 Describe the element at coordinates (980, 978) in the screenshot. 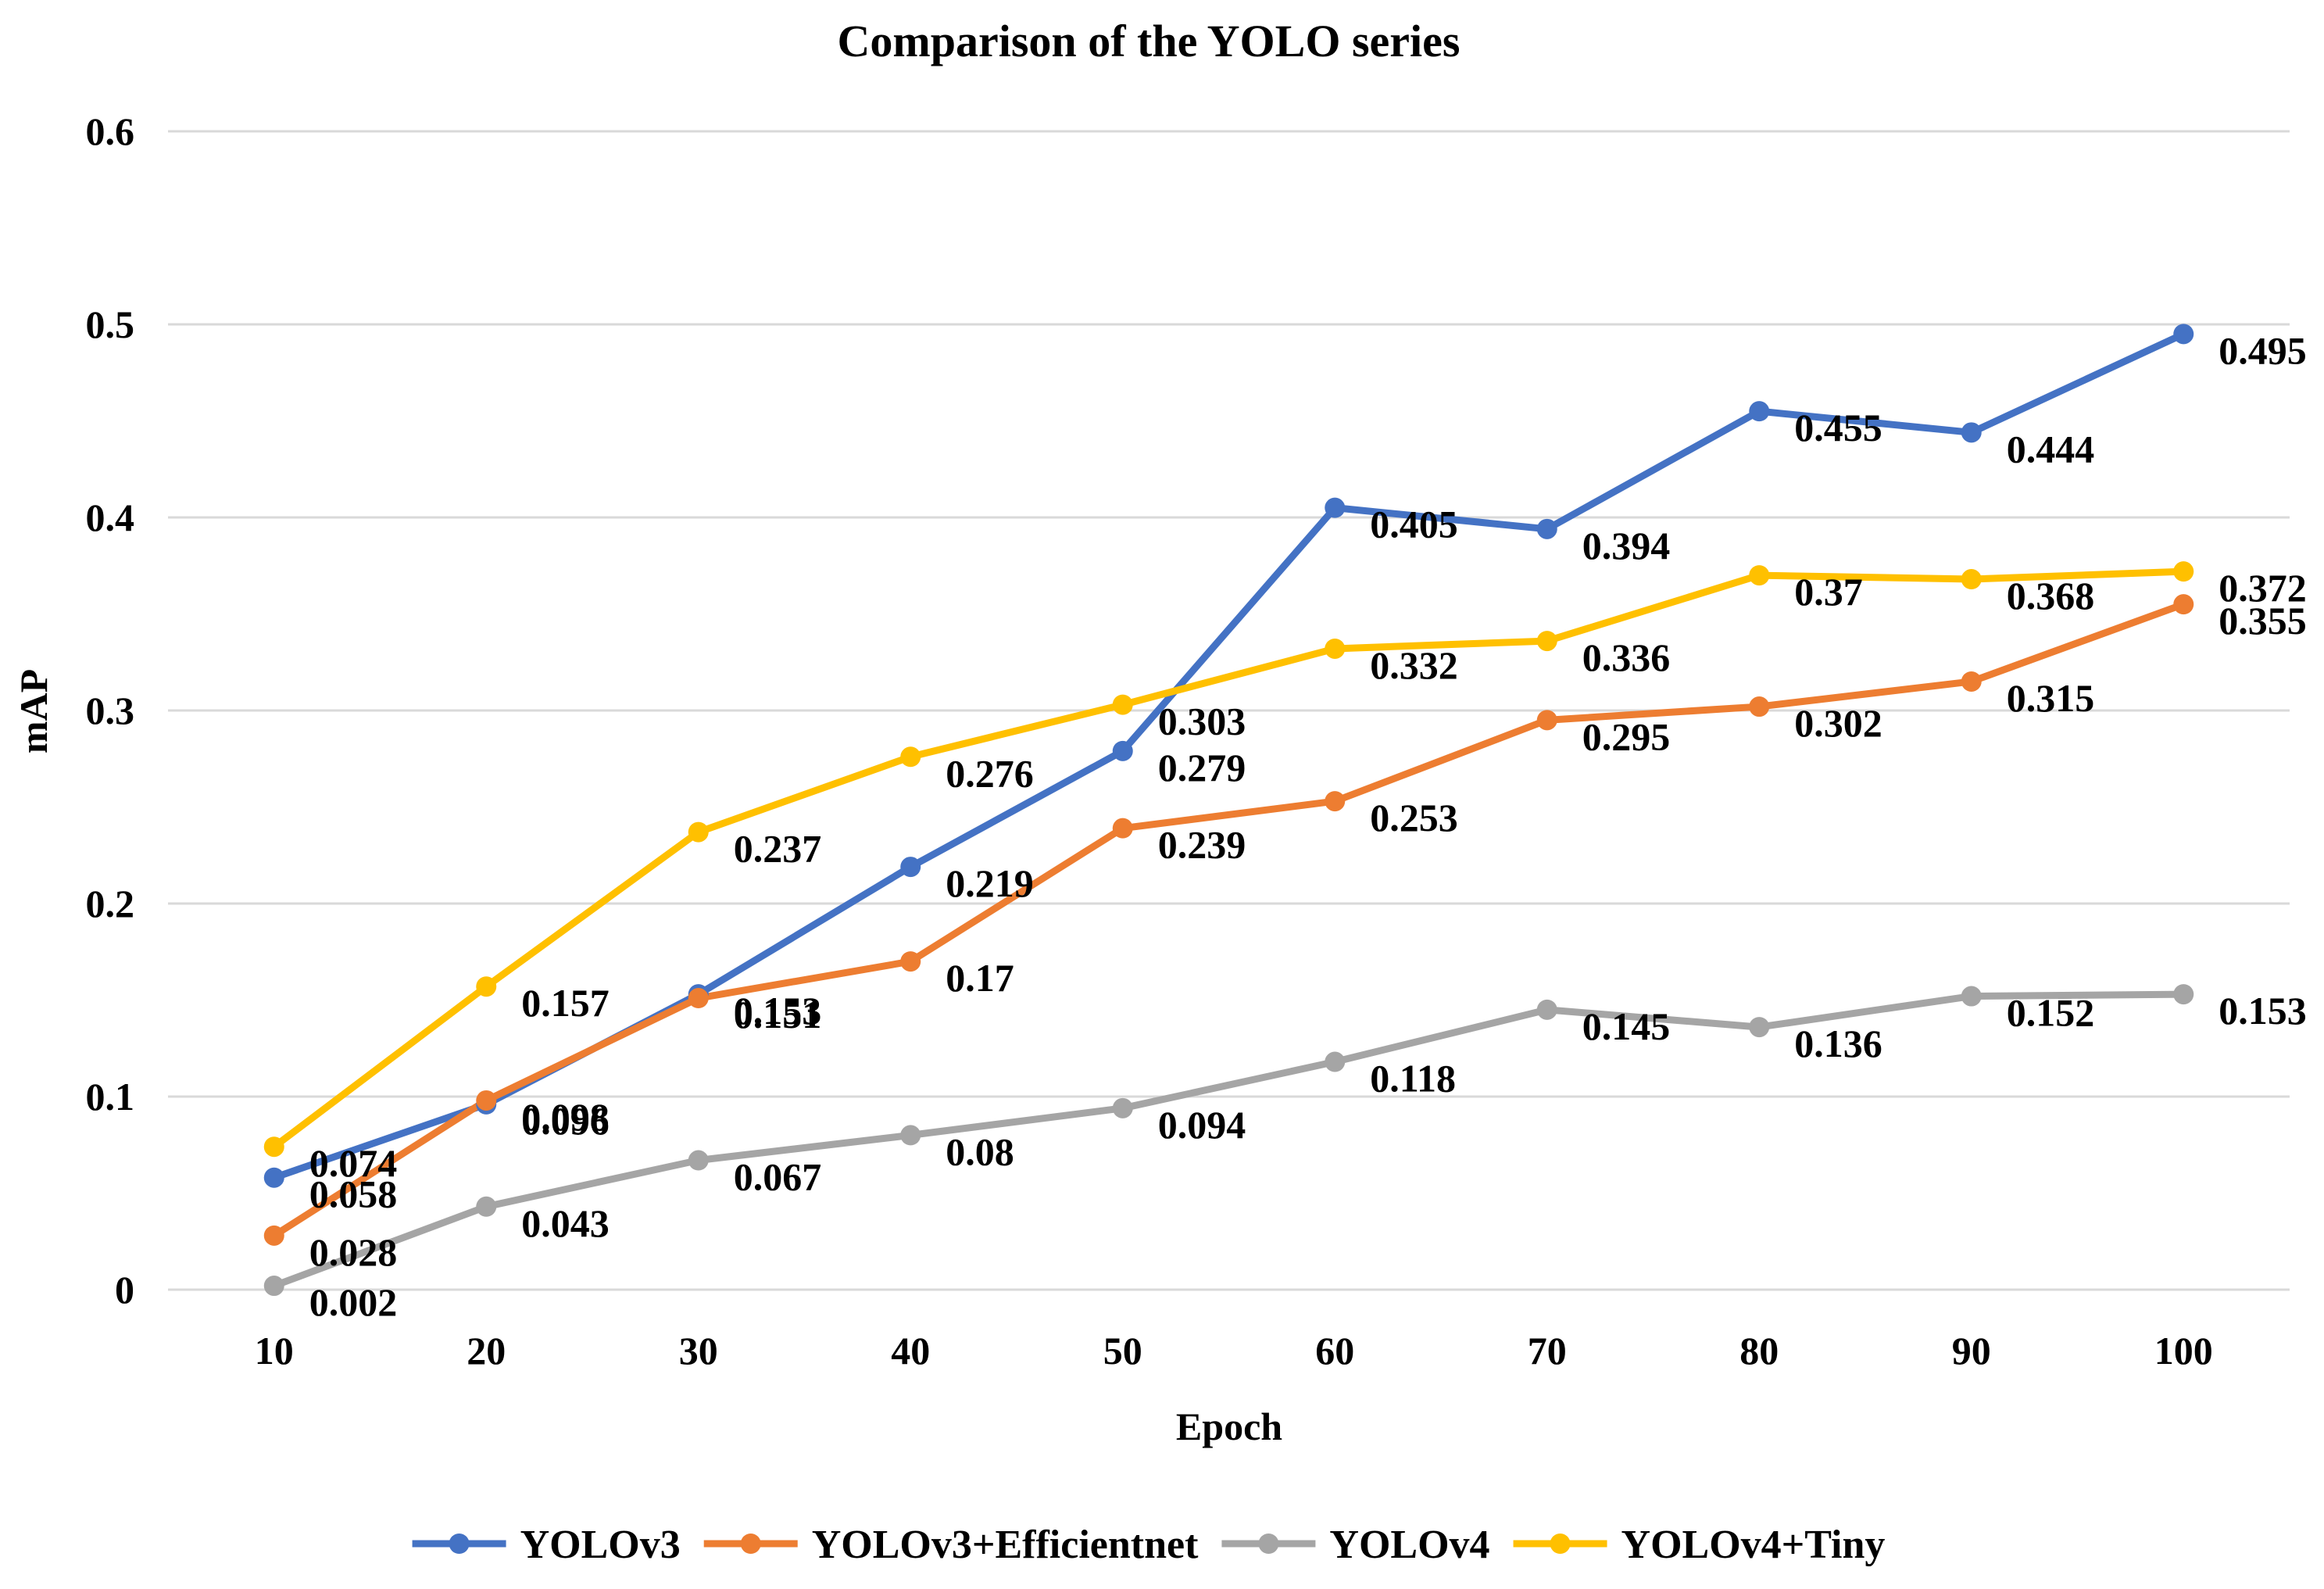

I see `data-label: 0.17` at that location.